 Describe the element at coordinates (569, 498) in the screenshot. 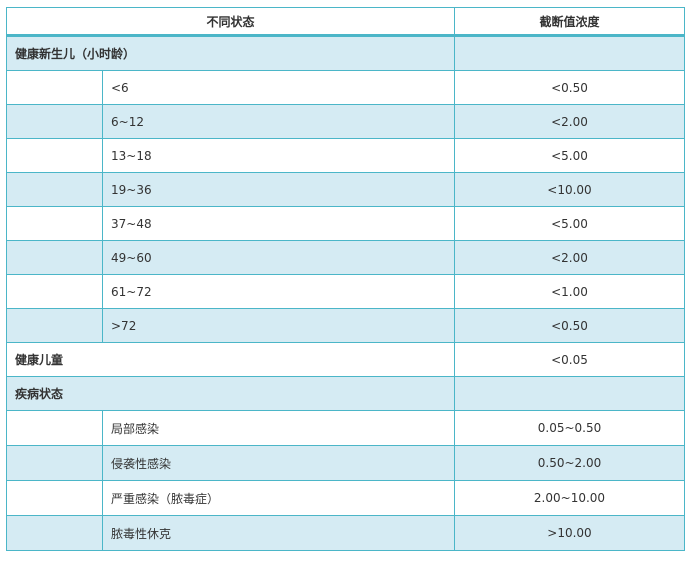

I see `value-cell: 2.00~10.00` at that location.